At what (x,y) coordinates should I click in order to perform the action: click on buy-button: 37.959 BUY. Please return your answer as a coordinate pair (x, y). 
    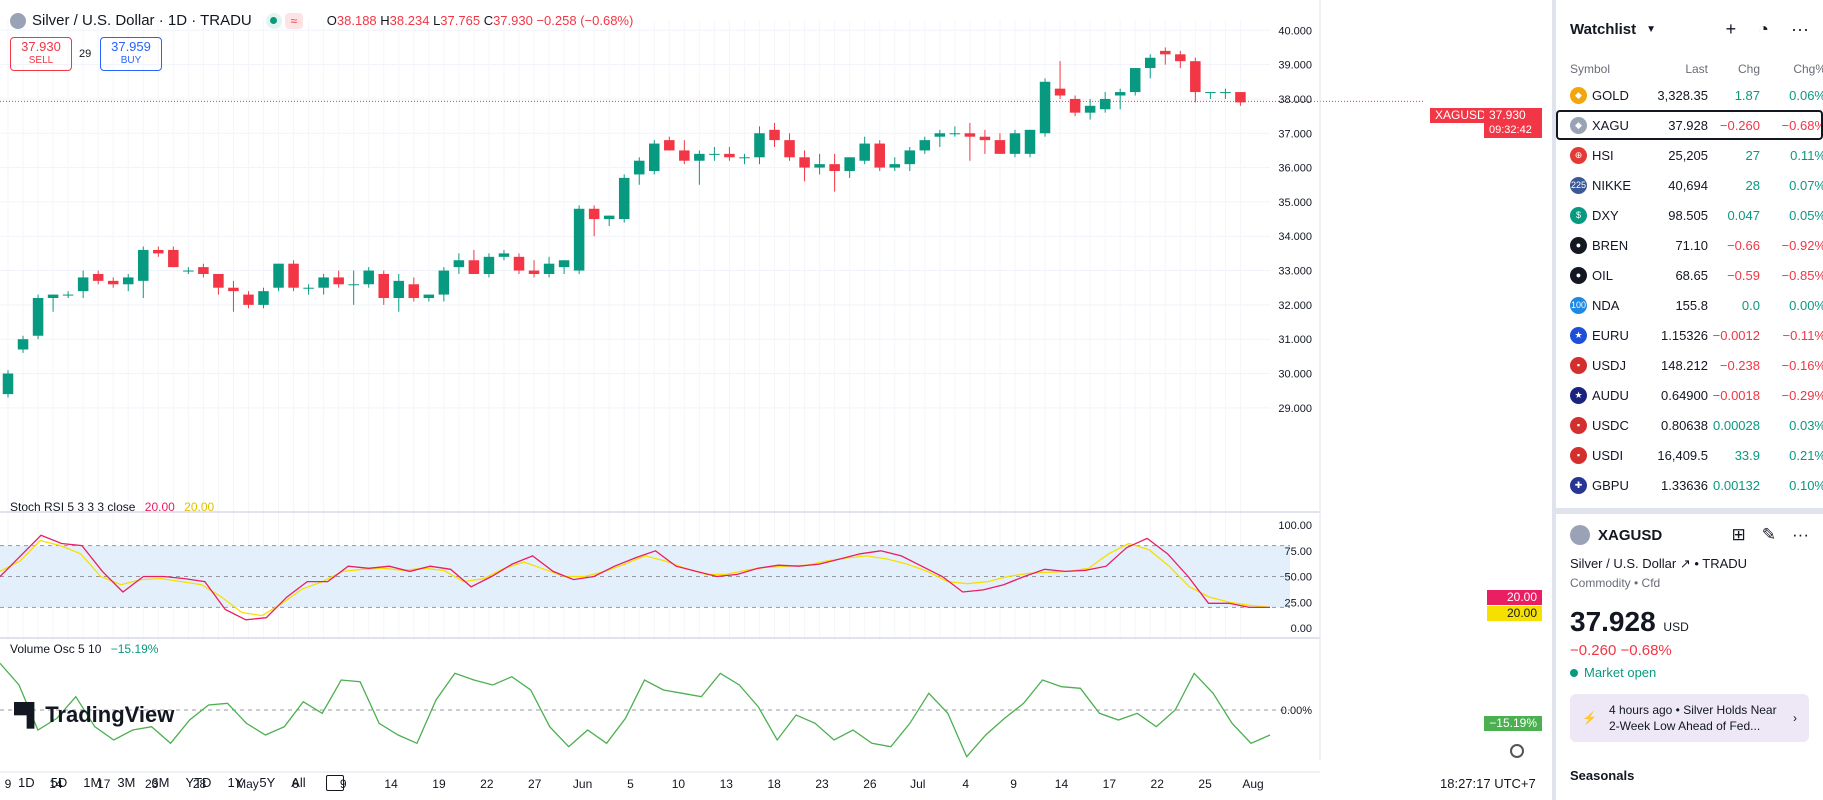
    Looking at the image, I should click on (131, 54).